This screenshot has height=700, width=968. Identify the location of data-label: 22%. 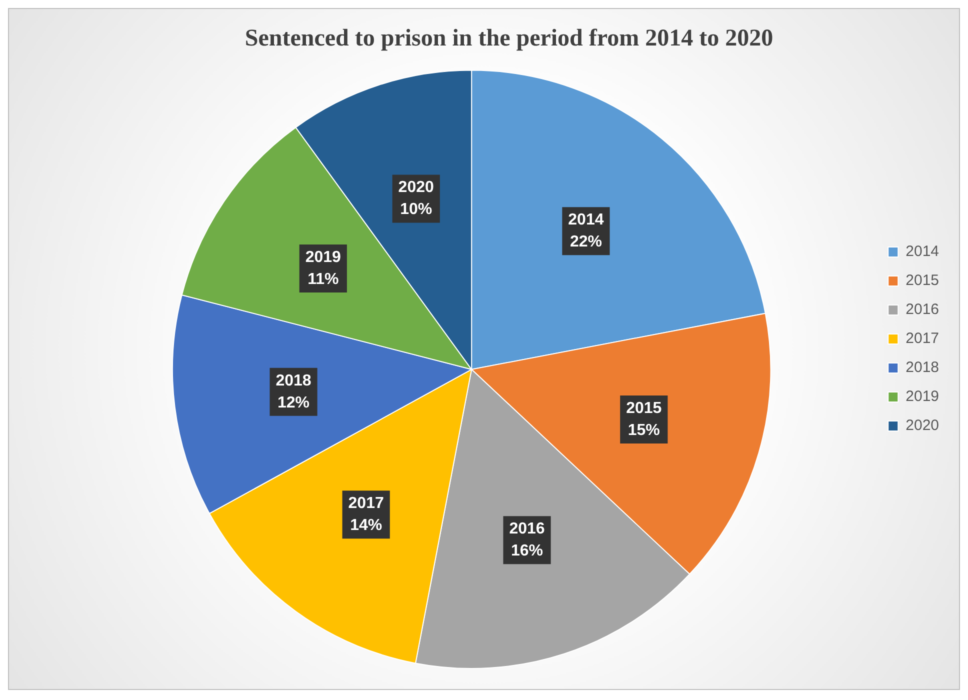
(586, 242).